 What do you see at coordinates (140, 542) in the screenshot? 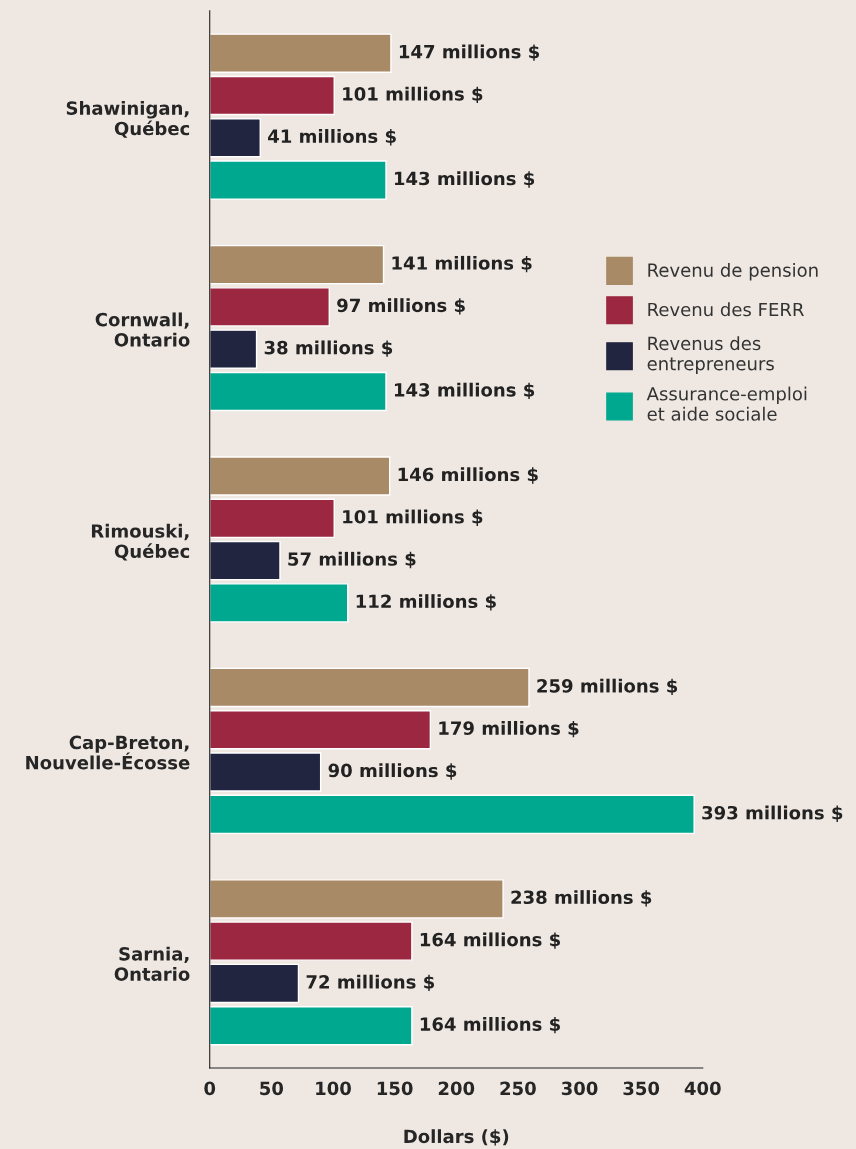
I see `y-tick-label: Rimouski, Québec` at bounding box center [140, 542].